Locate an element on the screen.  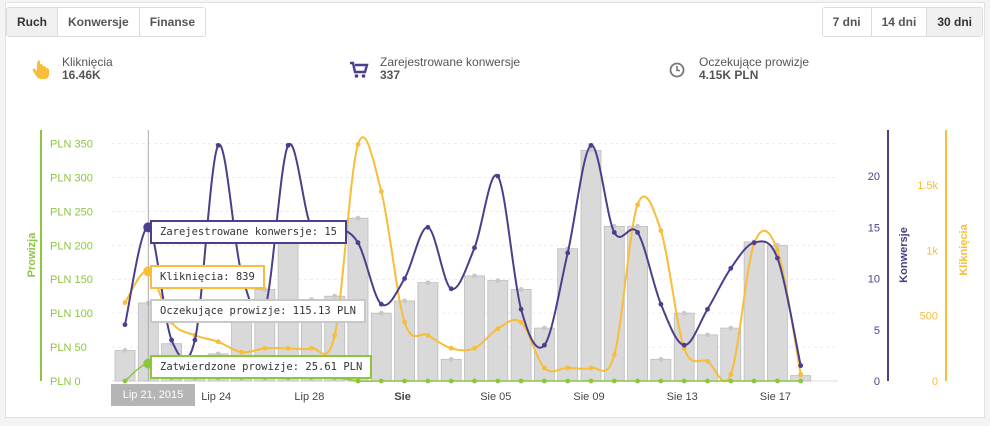
clicks-tick-label: 1k is located at coordinates (932, 251).